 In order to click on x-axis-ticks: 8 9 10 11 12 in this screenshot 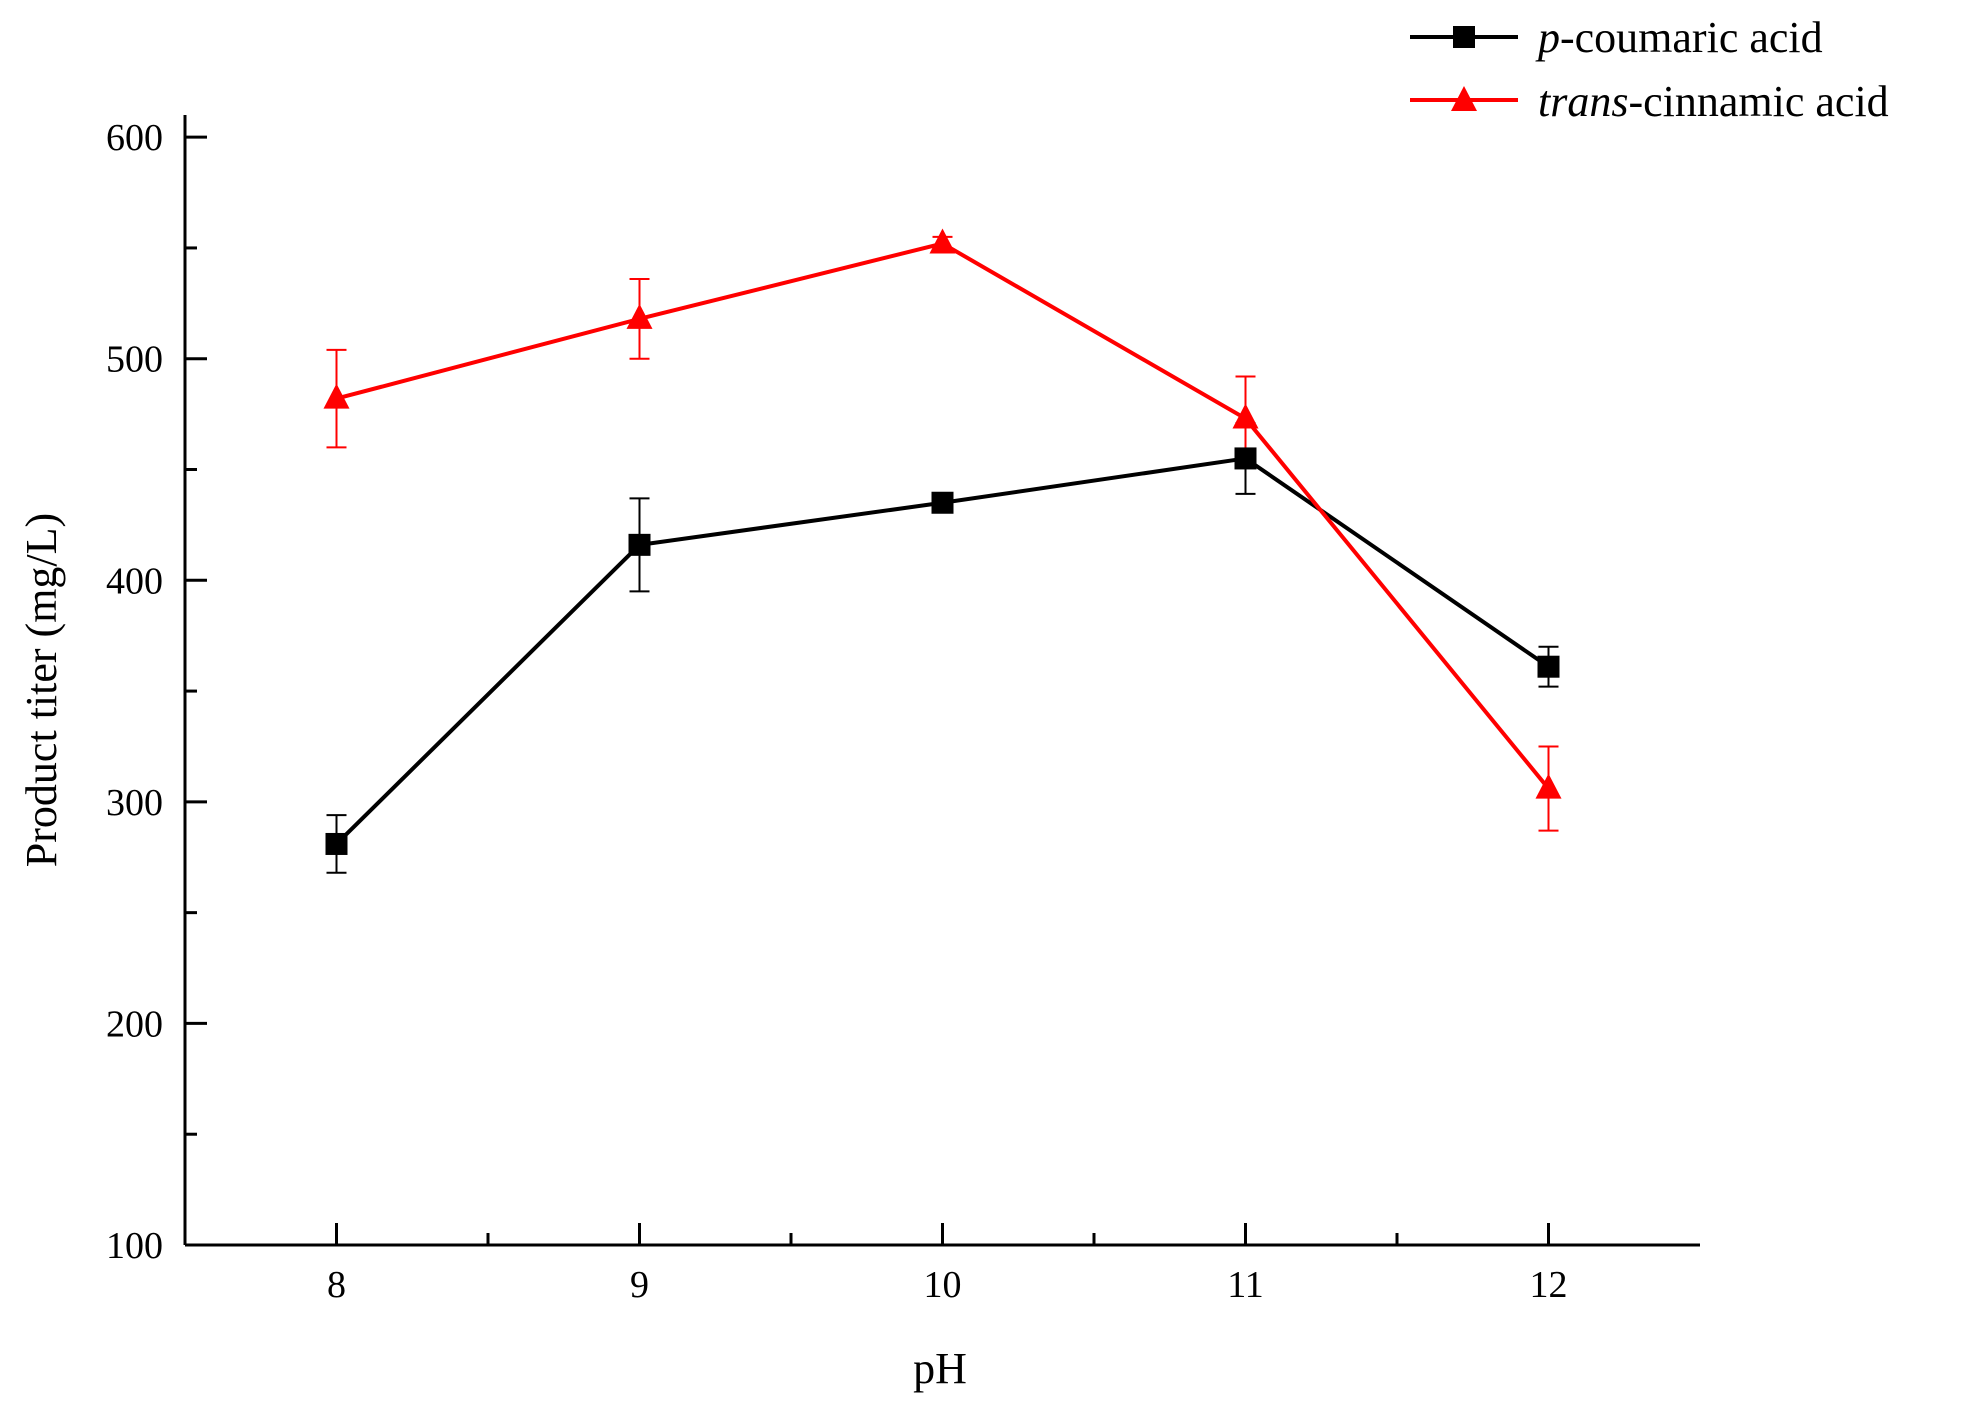, I will do `click(947, 1264)`.